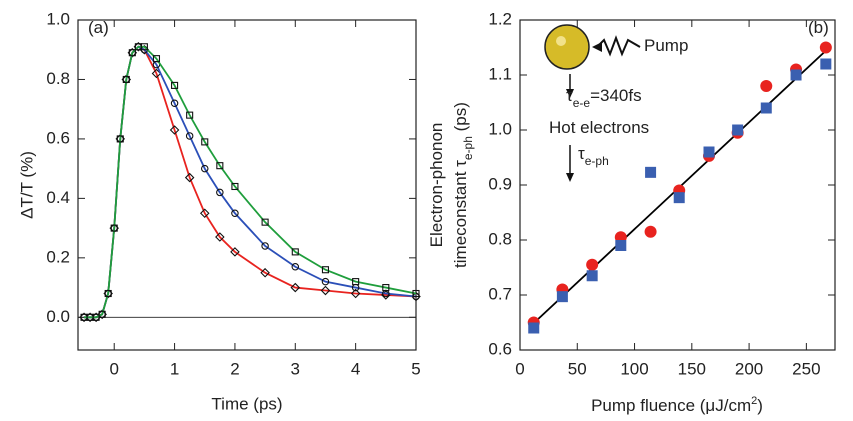 Image resolution: width=853 pixels, height=421 pixels. I want to click on x-tick-label: 1, so click(174, 368).